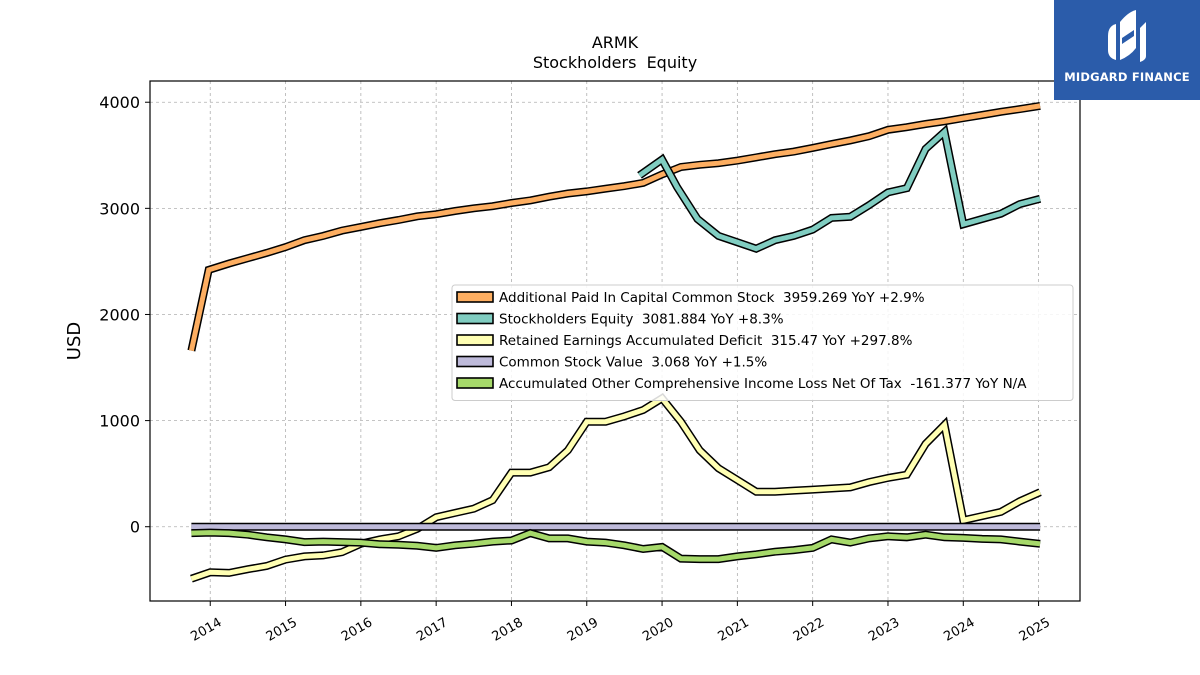  What do you see at coordinates (282, 630) in the screenshot?
I see `x-tick-label: 2015` at bounding box center [282, 630].